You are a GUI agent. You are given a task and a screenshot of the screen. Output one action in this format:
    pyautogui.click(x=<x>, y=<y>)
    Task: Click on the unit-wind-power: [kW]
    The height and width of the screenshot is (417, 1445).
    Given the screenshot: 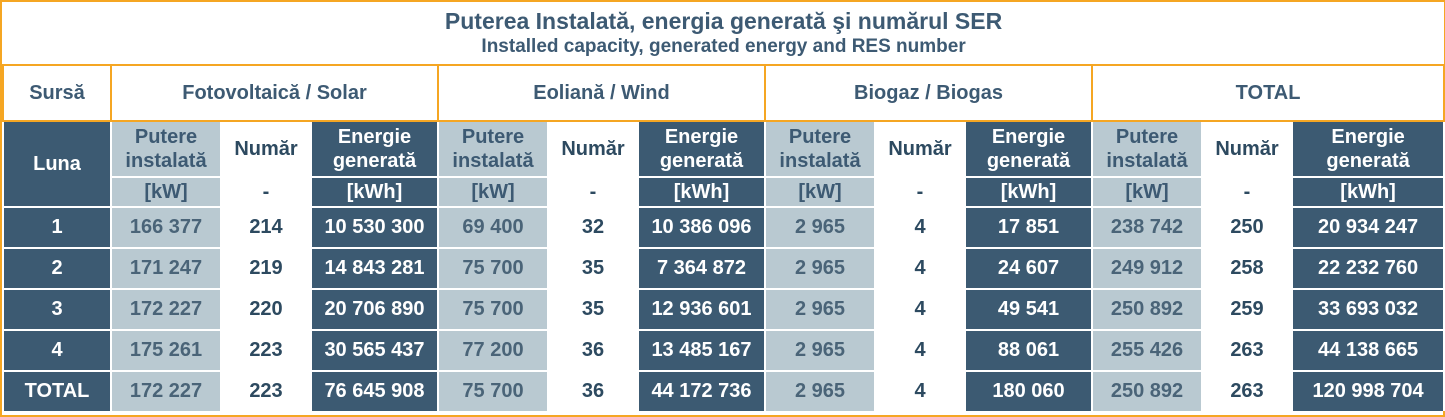 What is the action you would take?
    pyautogui.click(x=493, y=191)
    